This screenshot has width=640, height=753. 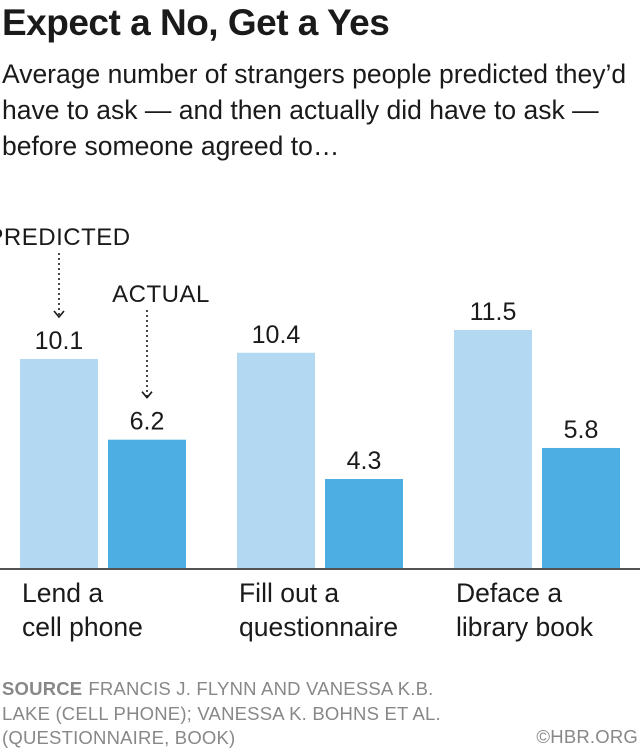 I want to click on value-label: 6.2, so click(x=147, y=422).